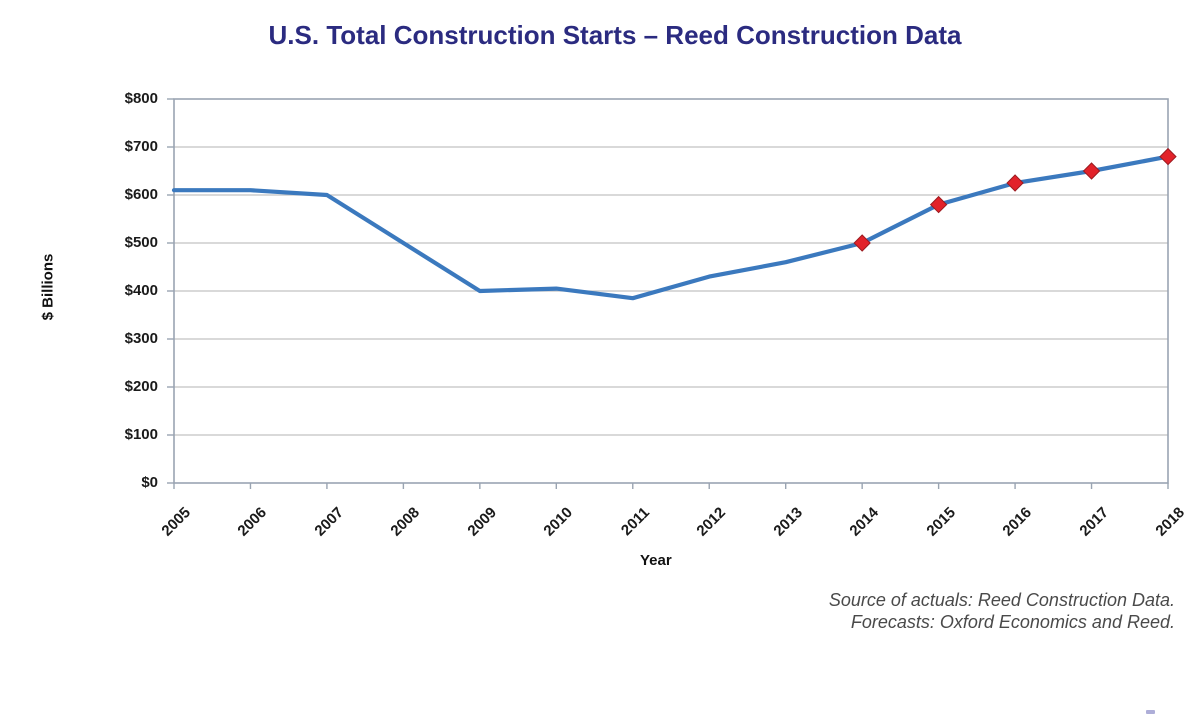 This screenshot has width=1200, height=718. What do you see at coordinates (141, 386) in the screenshot?
I see `y-tick-label: $200` at bounding box center [141, 386].